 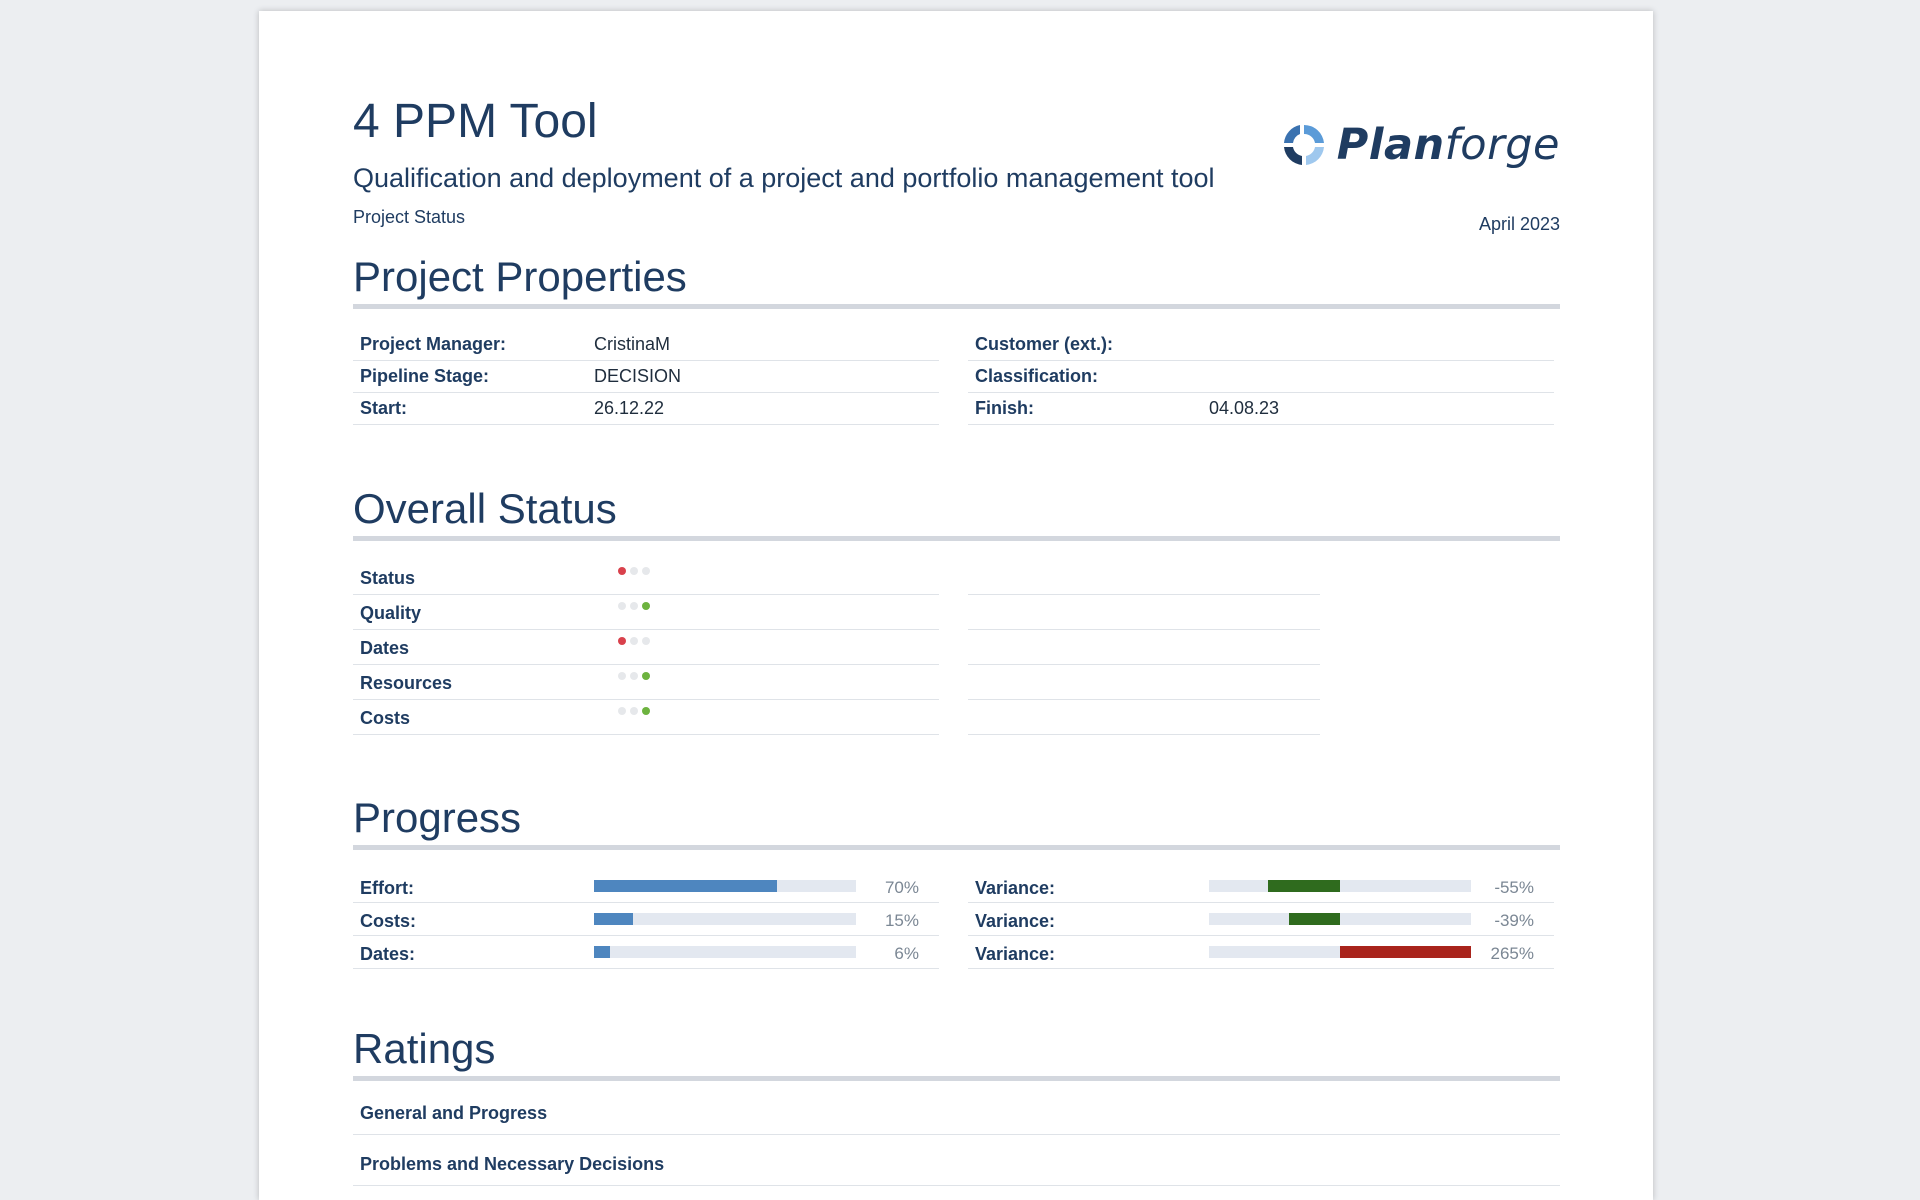 I want to click on property-value: DECISION, so click(x=763, y=376).